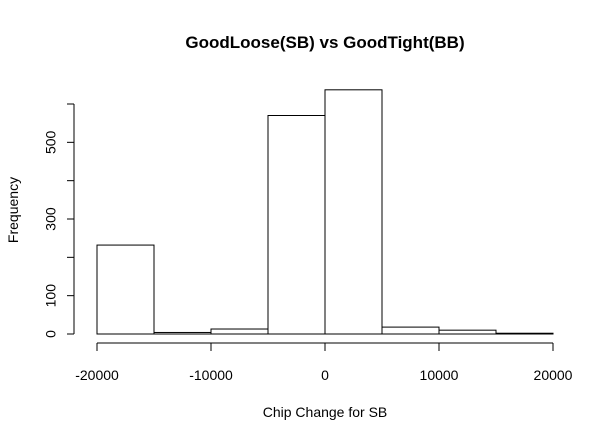  I want to click on x-tick-label-1: -10000, so click(211, 375).